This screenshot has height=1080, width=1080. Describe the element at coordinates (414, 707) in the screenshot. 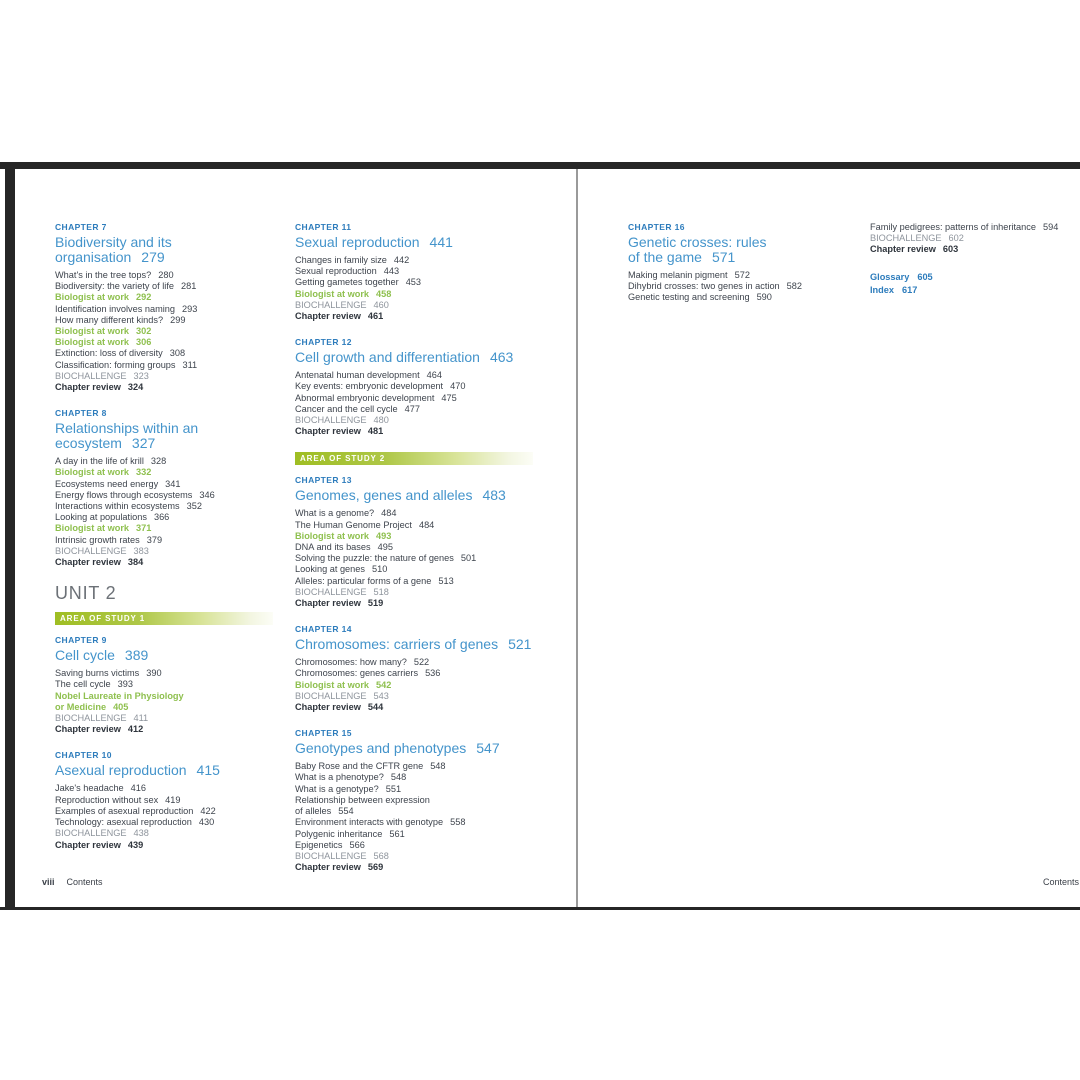

I see `toc-entry: Chapter review 544` at that location.